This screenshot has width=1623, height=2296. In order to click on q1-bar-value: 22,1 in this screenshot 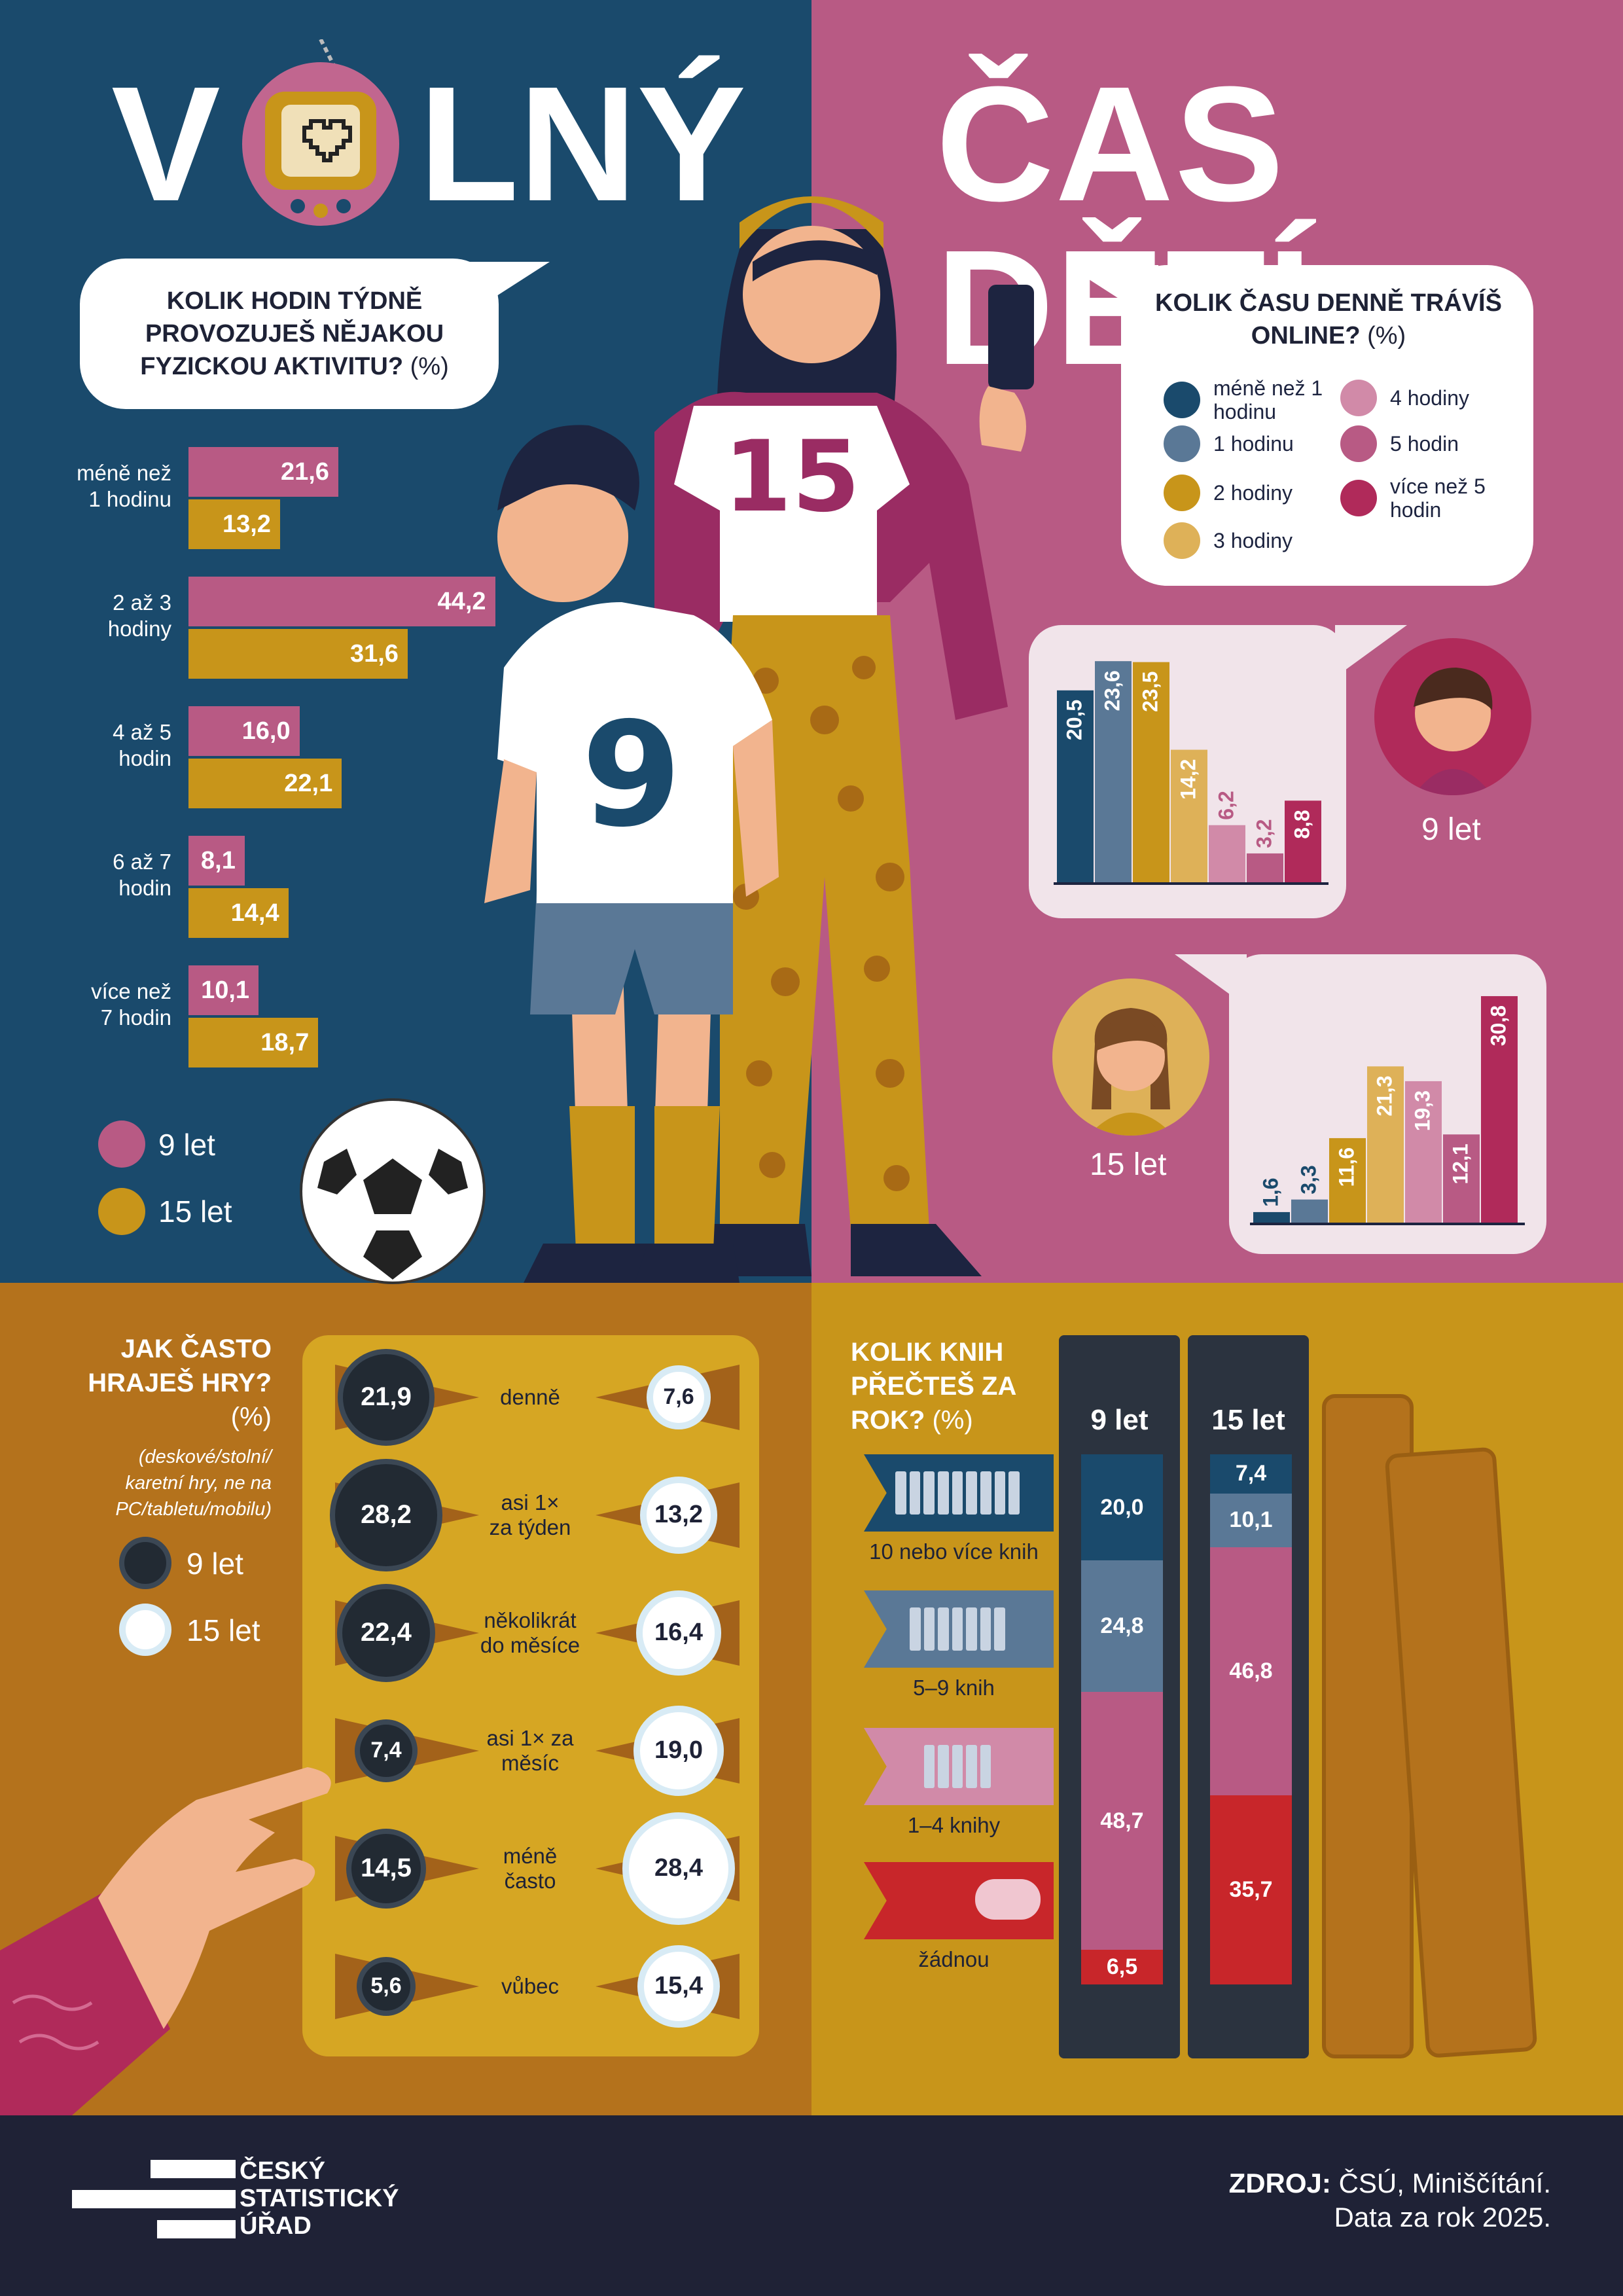, I will do `click(308, 783)`.